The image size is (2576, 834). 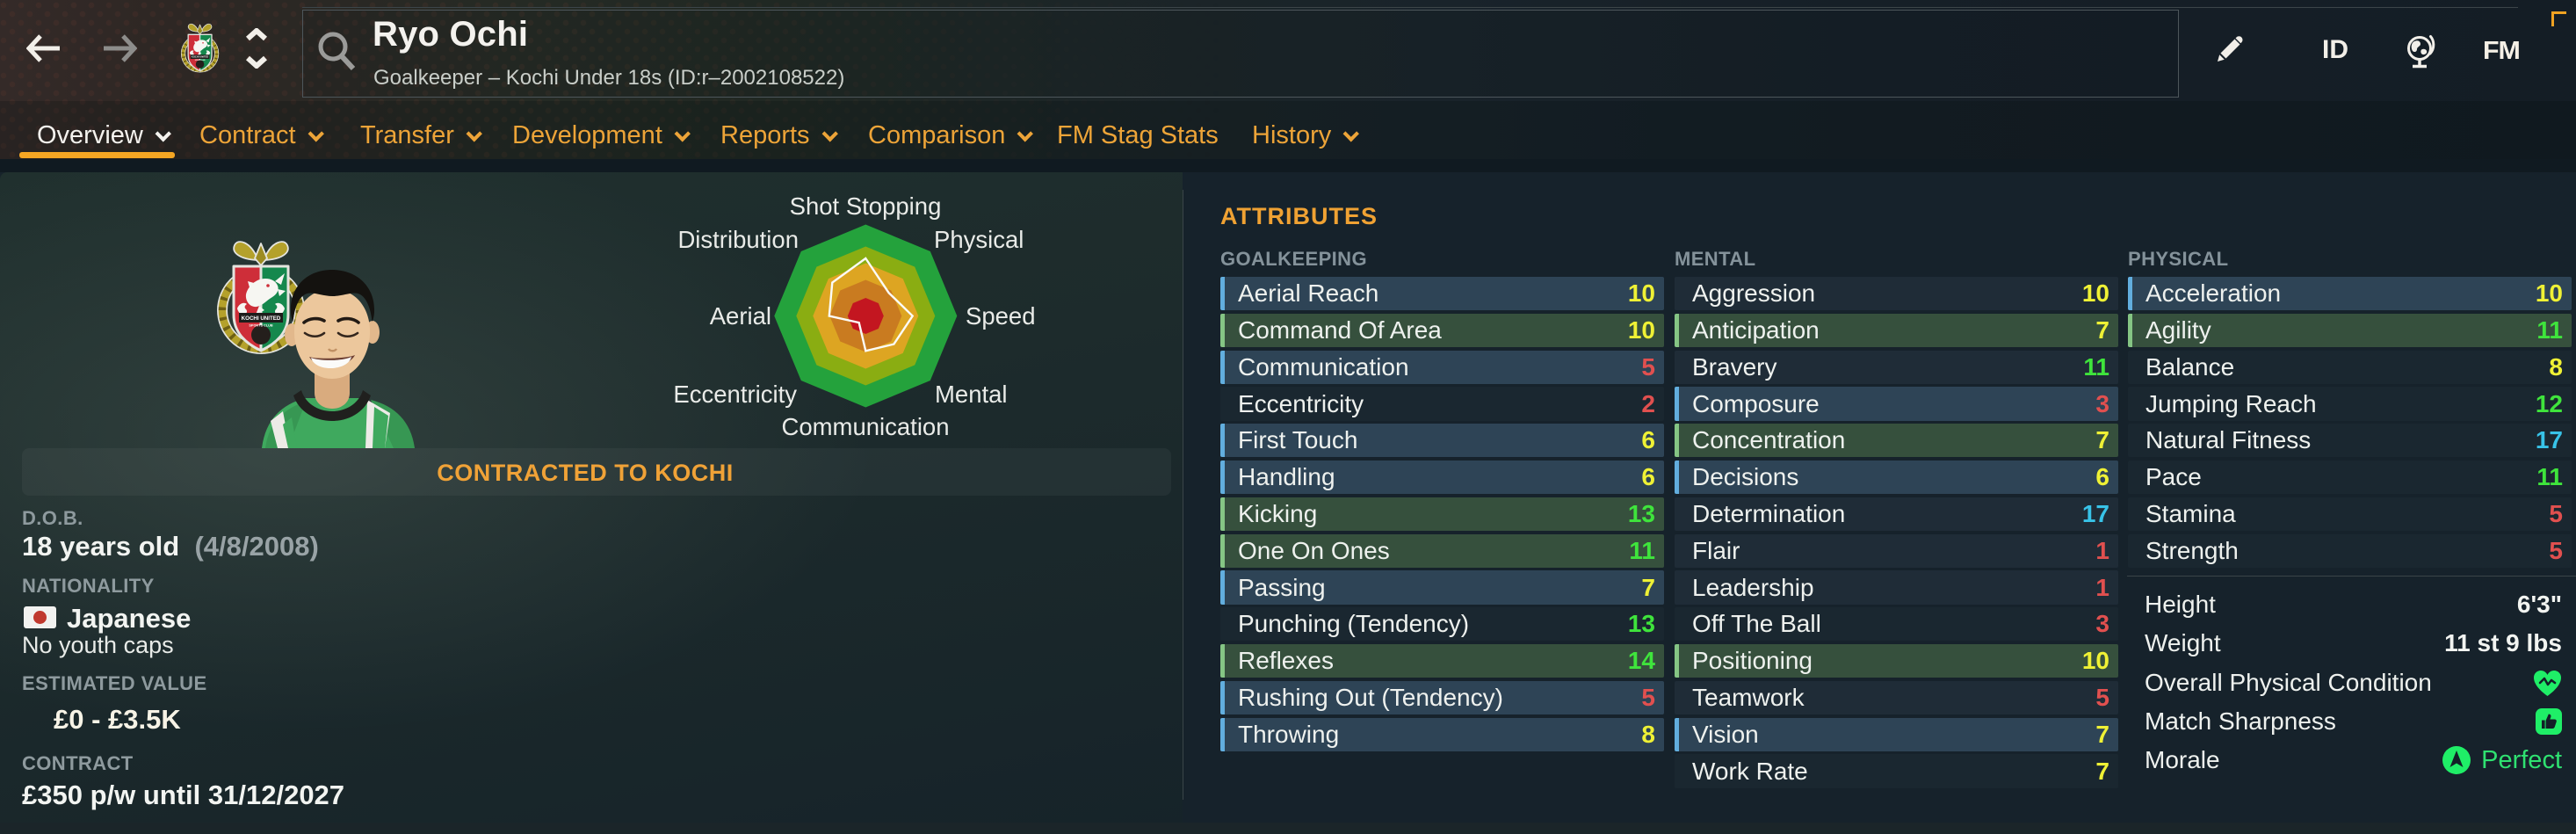 I want to click on svg-text: Mental, so click(x=971, y=395).